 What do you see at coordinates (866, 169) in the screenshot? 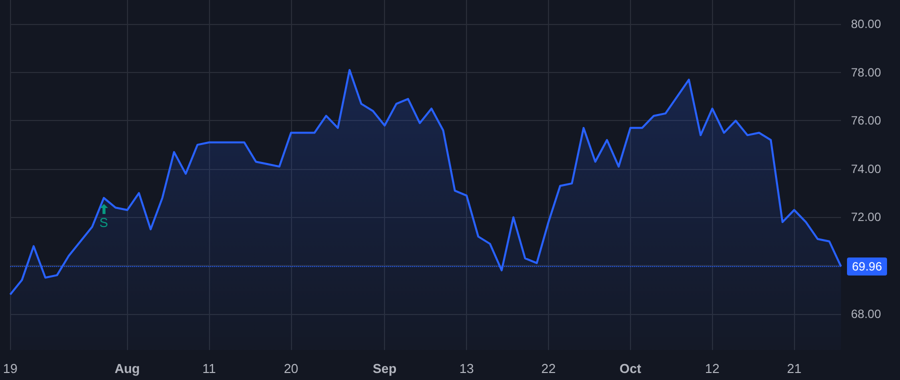
I see `y-tick-label: 74.00` at bounding box center [866, 169].